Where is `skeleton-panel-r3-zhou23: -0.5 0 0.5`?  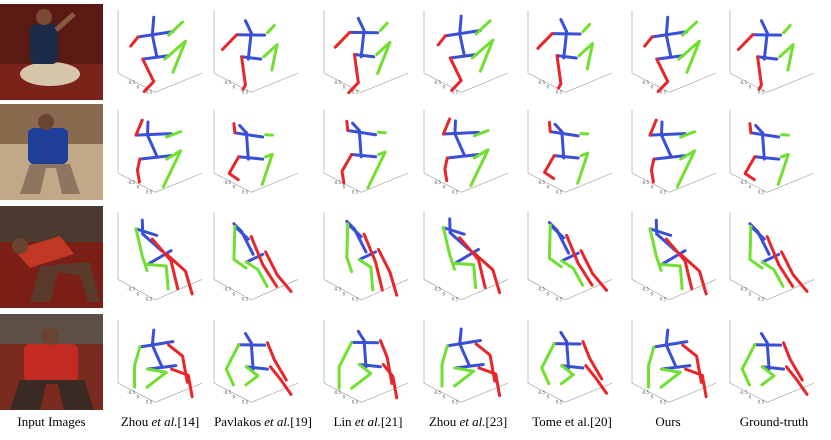
skeleton-panel-r3-zhou23: -0.5 0 0.5 is located at coordinates (466, 257).